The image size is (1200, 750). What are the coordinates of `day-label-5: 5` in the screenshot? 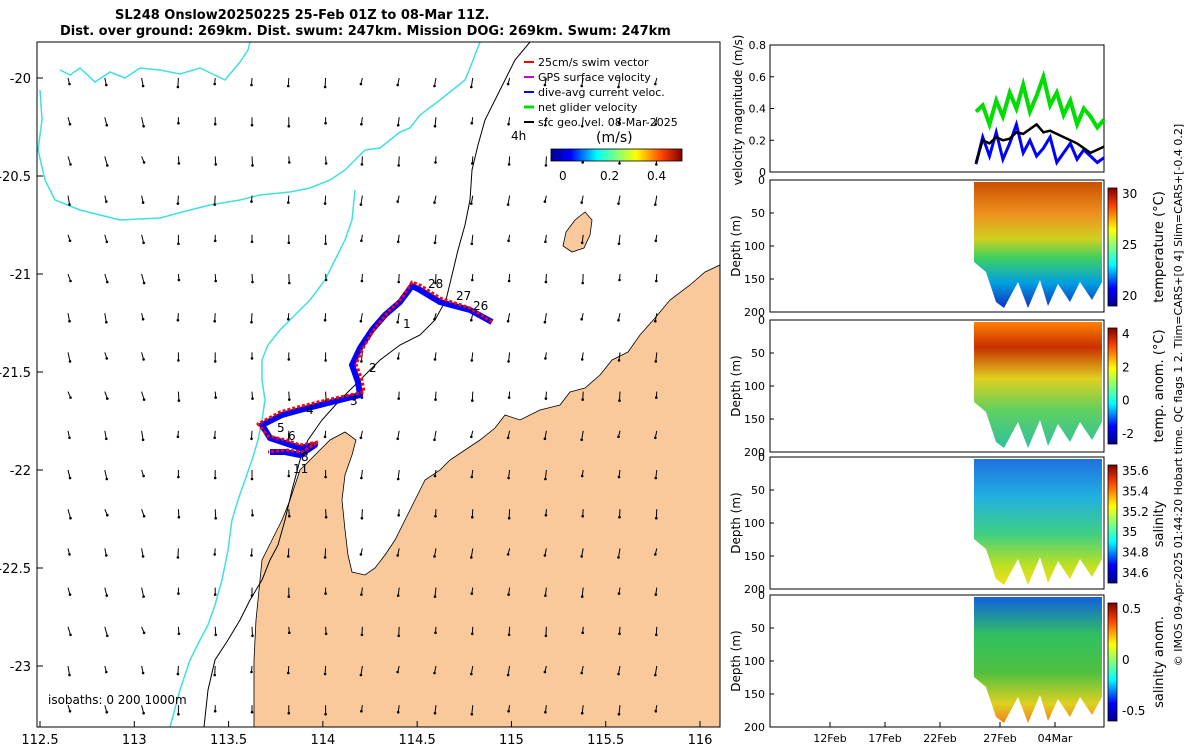 It's located at (281, 428).